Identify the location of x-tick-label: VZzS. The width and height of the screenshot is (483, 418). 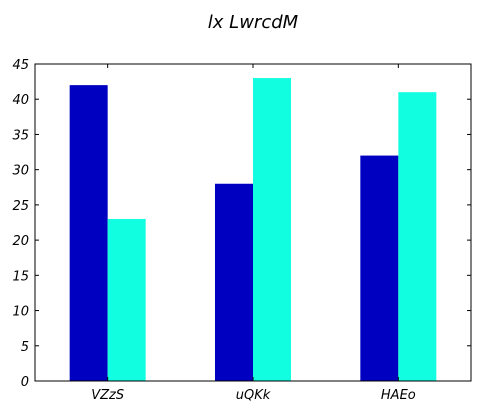
(107, 395).